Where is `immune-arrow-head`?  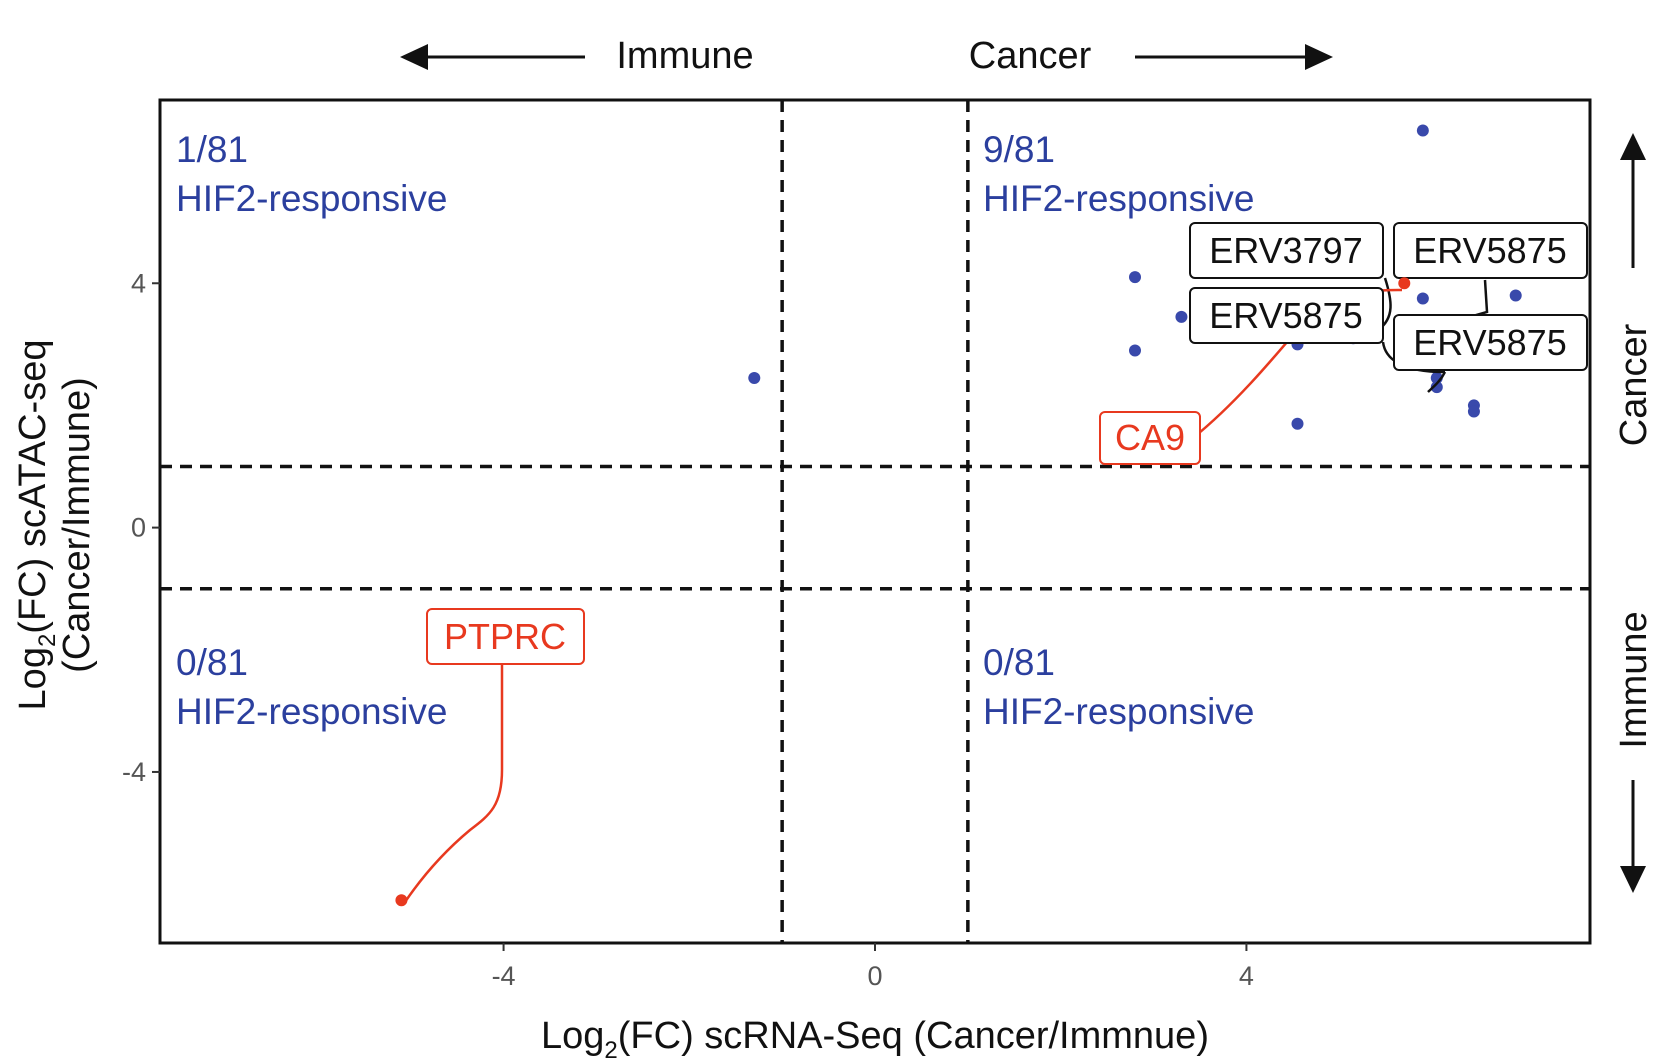 immune-arrow-head is located at coordinates (414, 57).